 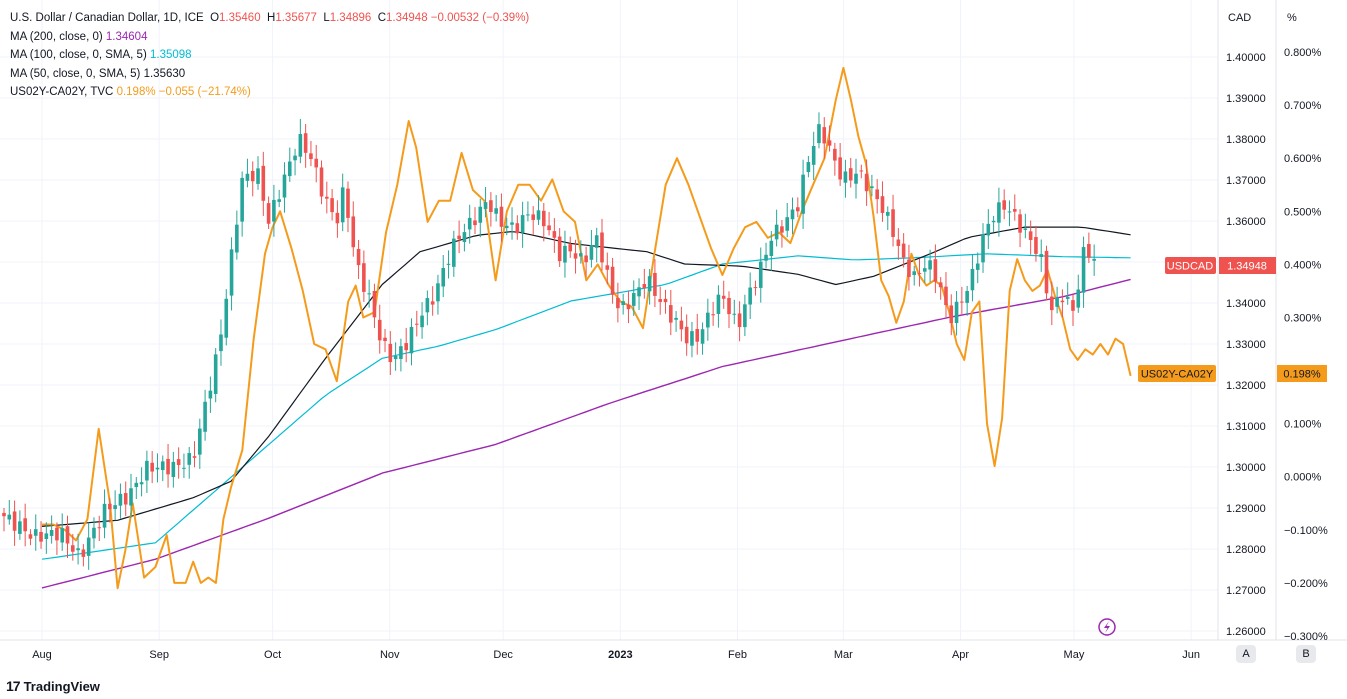 What do you see at coordinates (269, 55) in the screenshot?
I see `legend-ma100-row: MA (100, close, 0, SMA, 5) 1.35098` at bounding box center [269, 55].